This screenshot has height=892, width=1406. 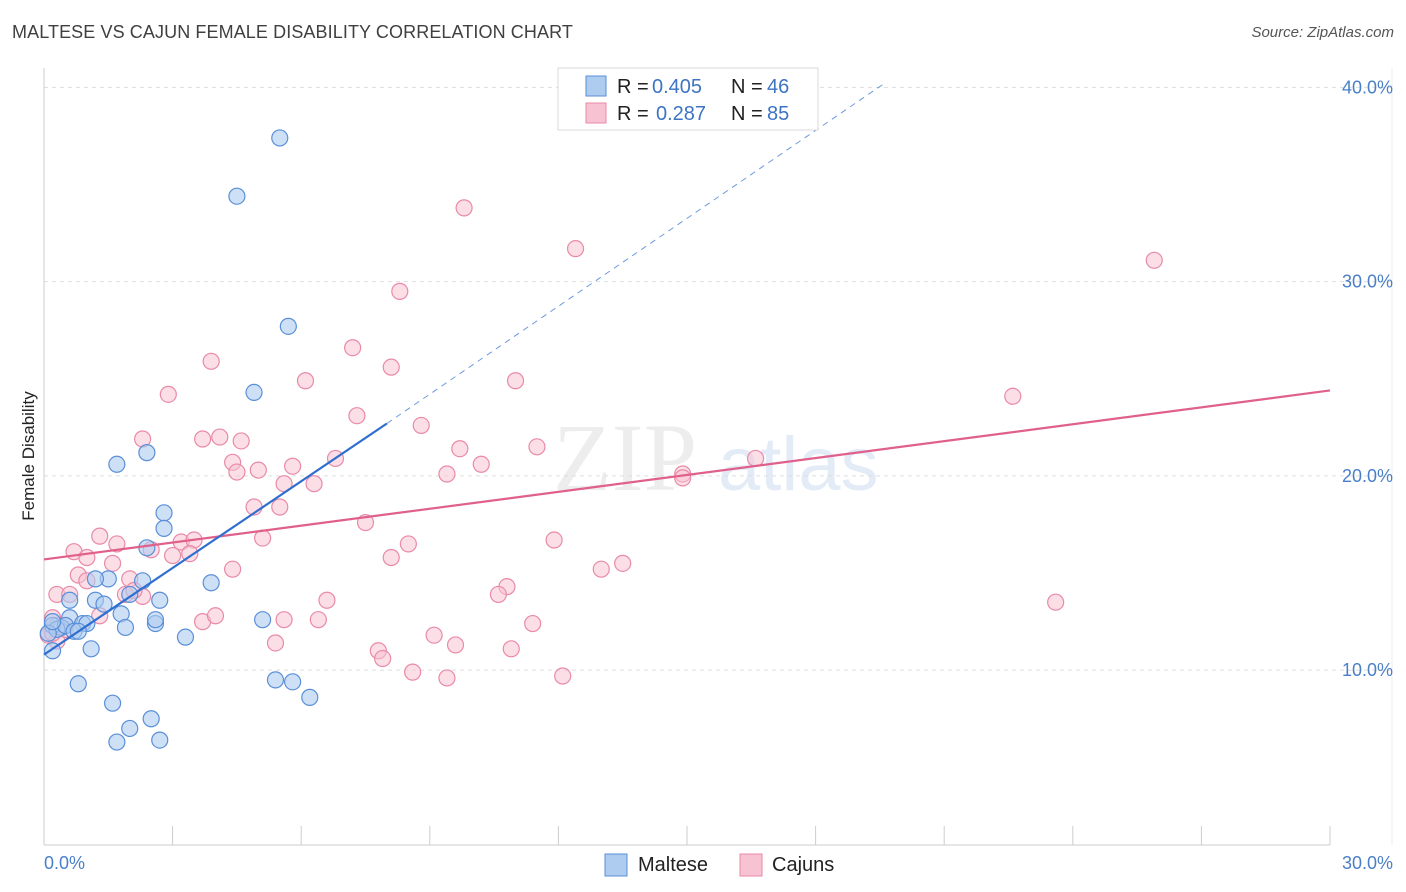 I want to click on legend-n-label-maltese: N =, so click(x=747, y=87).